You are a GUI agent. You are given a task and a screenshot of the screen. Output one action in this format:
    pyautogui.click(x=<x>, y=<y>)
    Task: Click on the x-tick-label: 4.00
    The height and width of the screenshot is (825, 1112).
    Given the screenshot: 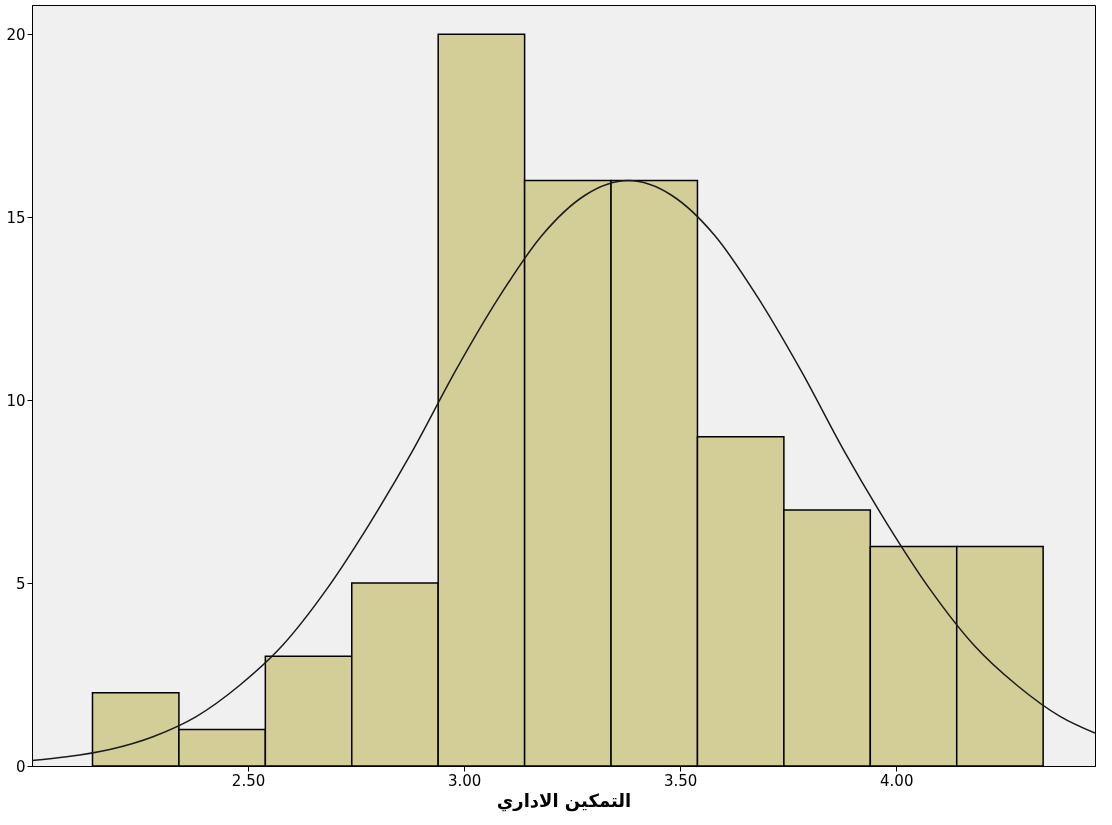 What is the action you would take?
    pyautogui.click(x=897, y=780)
    